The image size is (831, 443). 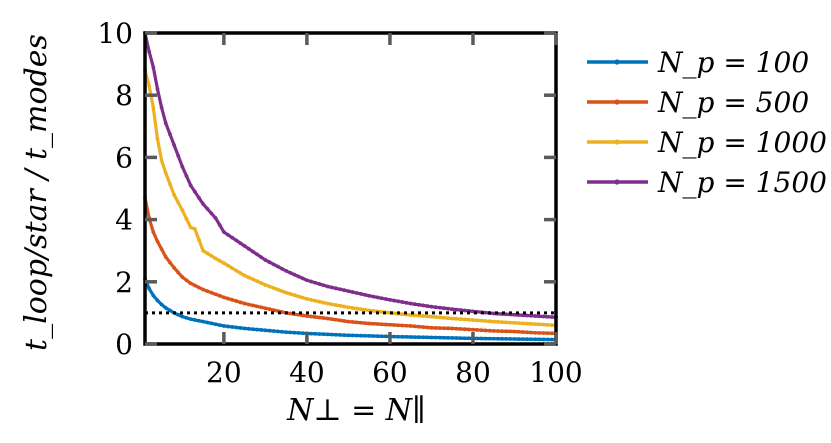 What do you see at coordinates (698, 62) in the screenshot?
I see `legend-entry-1: N_p = 100` at bounding box center [698, 62].